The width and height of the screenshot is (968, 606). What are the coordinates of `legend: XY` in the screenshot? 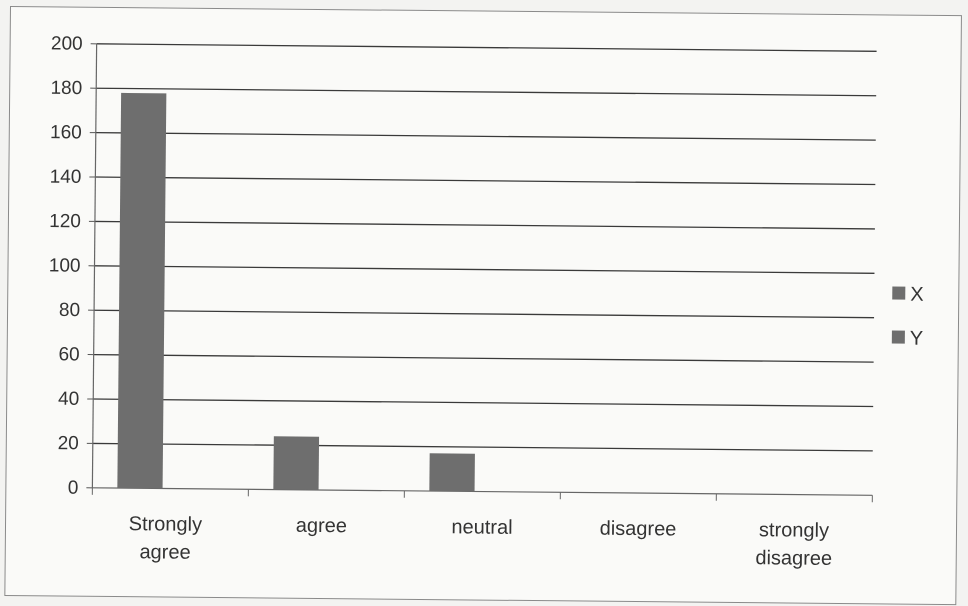 It's located at (907, 317).